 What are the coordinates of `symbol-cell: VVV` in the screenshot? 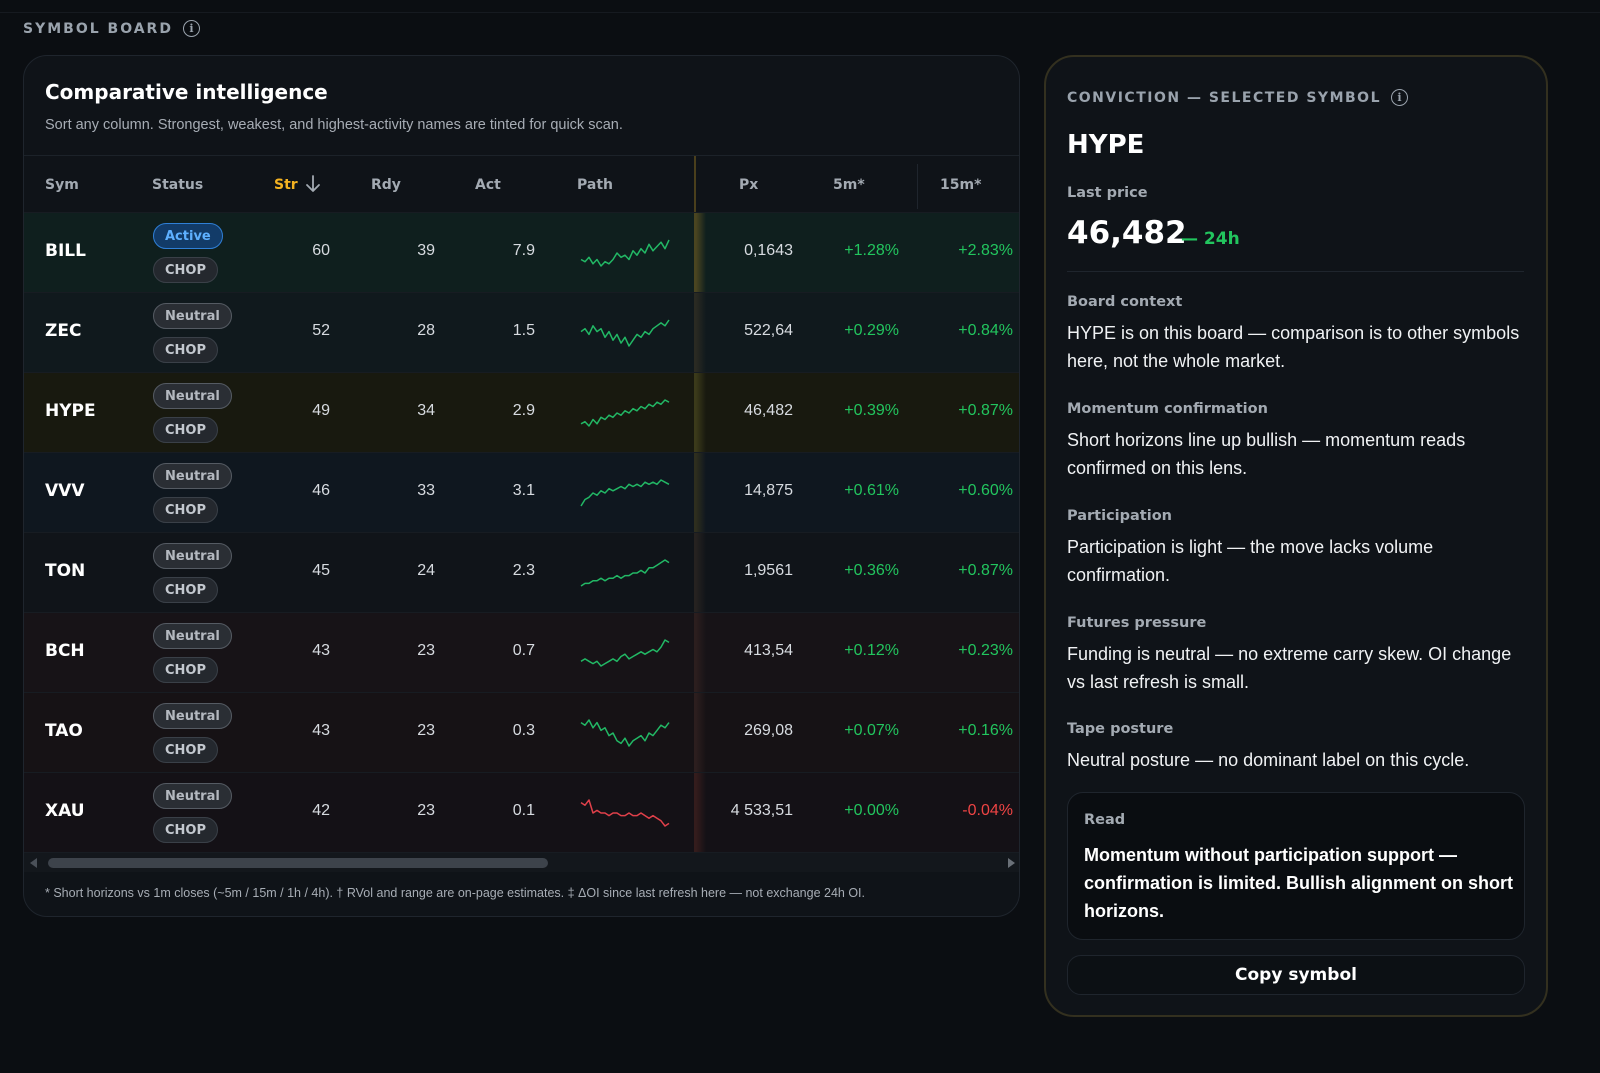 It's located at (65, 491).